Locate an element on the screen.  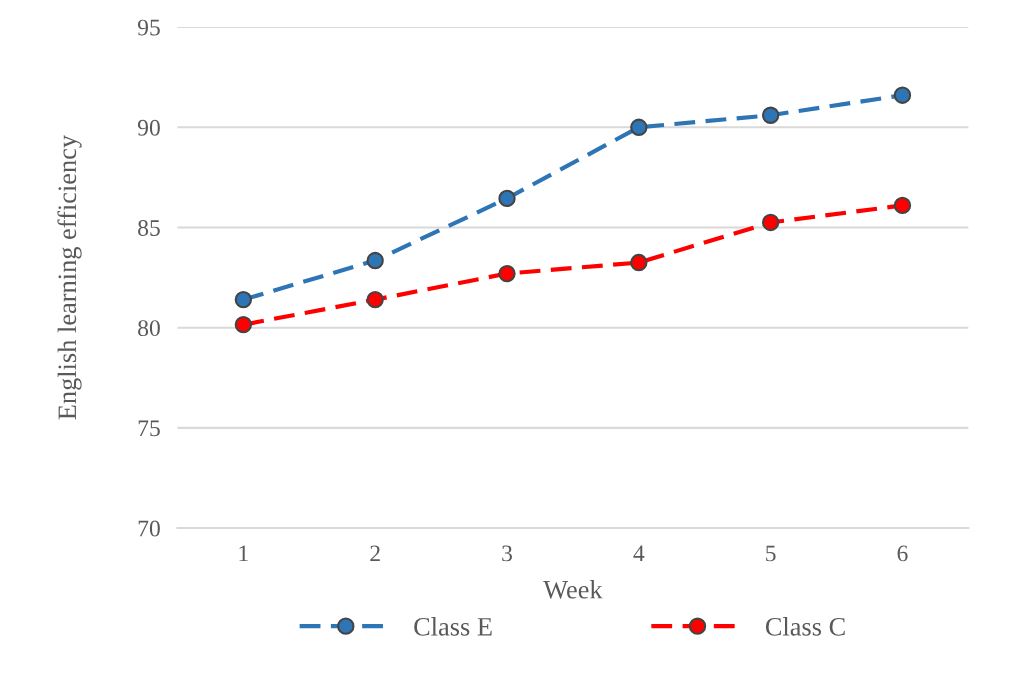
x-tick-label: 6 is located at coordinates (902, 553).